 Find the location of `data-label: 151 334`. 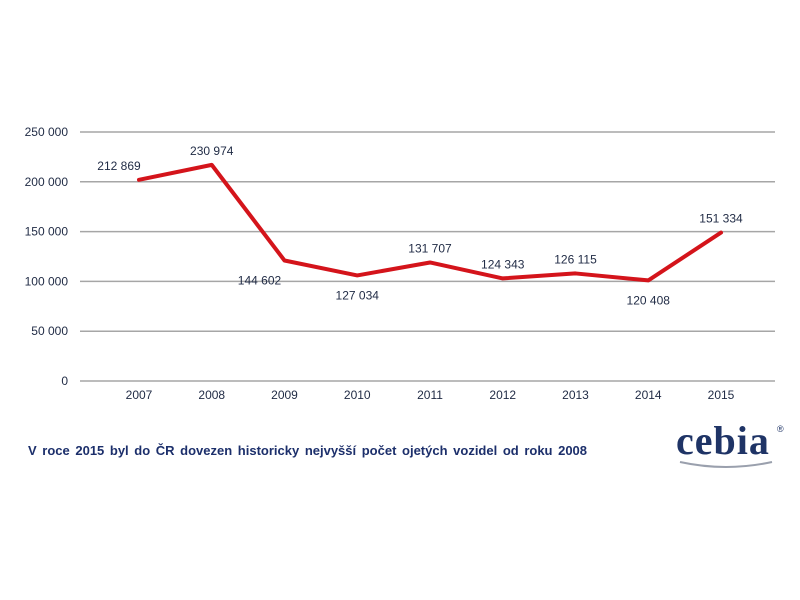

data-label: 151 334 is located at coordinates (721, 219).